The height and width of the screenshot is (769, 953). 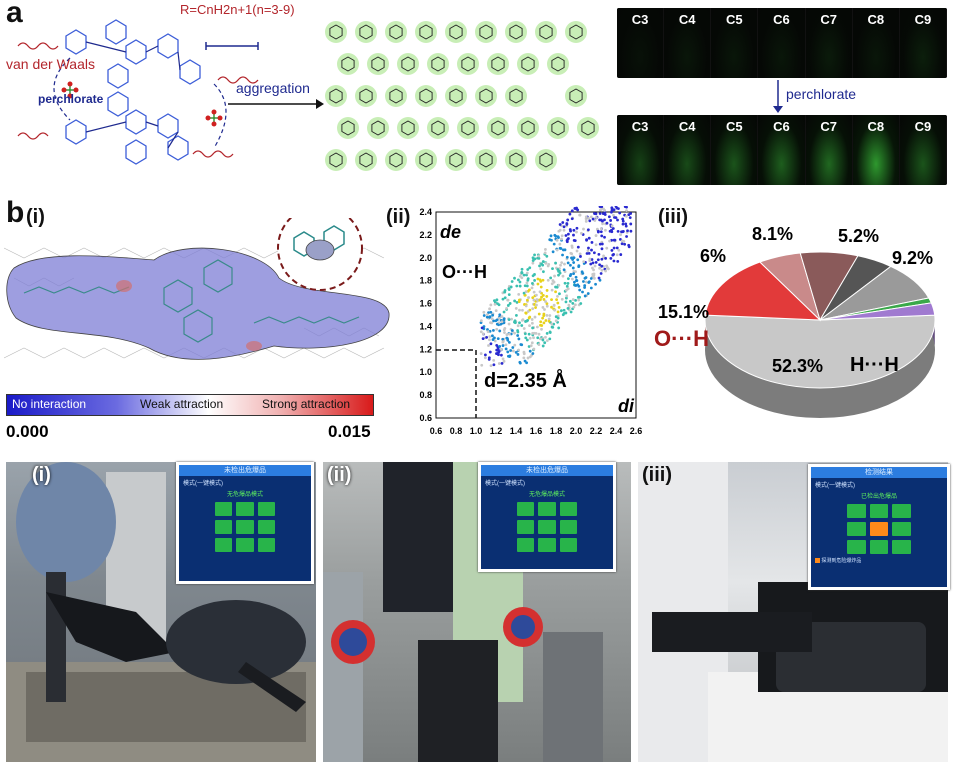 What do you see at coordinates (456, 431) in the screenshot?
I see `fingerprint-x-tick: 0.8` at bounding box center [456, 431].